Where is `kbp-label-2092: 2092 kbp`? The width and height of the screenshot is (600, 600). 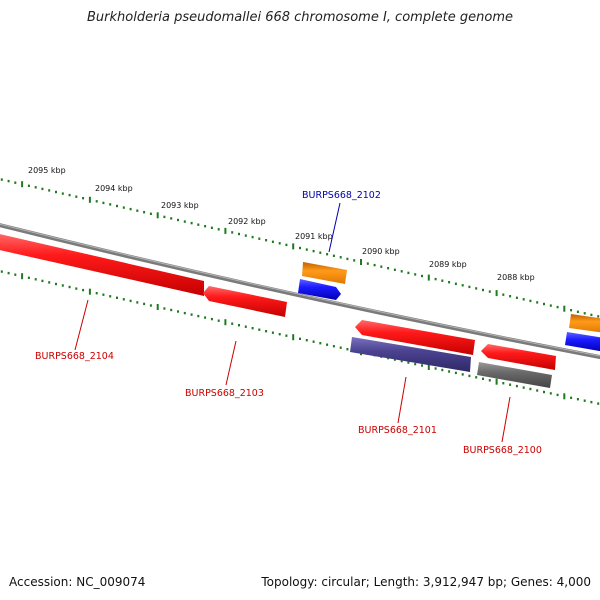 kbp-label-2092: 2092 kbp is located at coordinates (247, 221).